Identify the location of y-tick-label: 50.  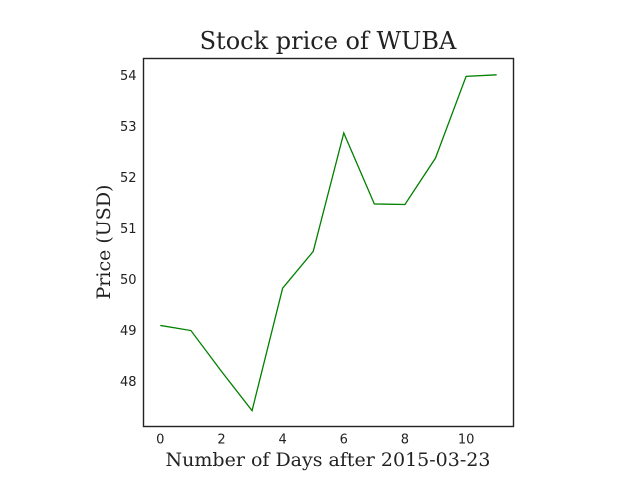
(128, 280).